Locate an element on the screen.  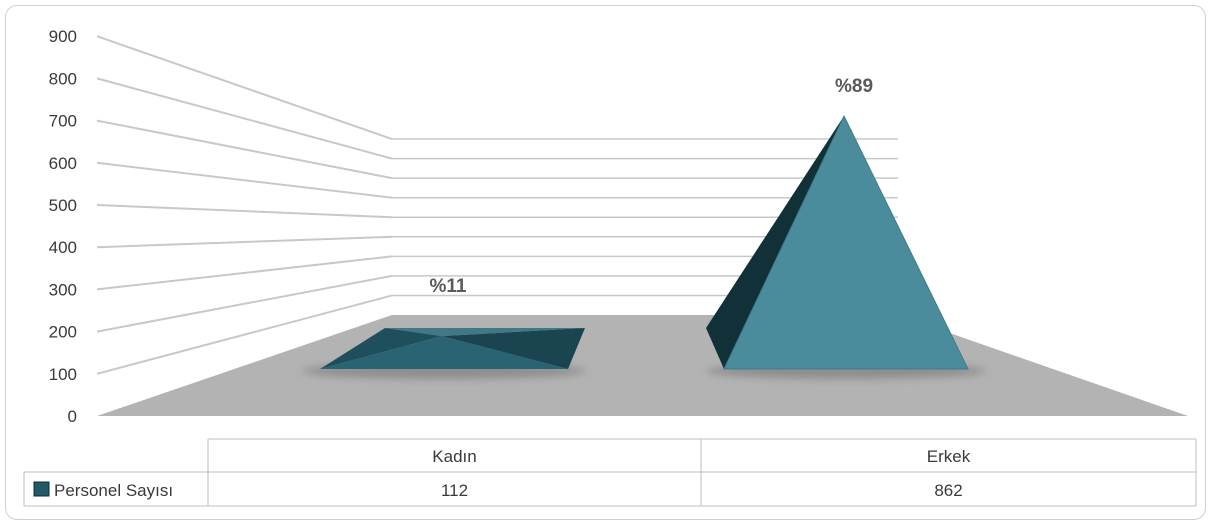
y-tick-label: 600 is located at coordinates (63, 163).